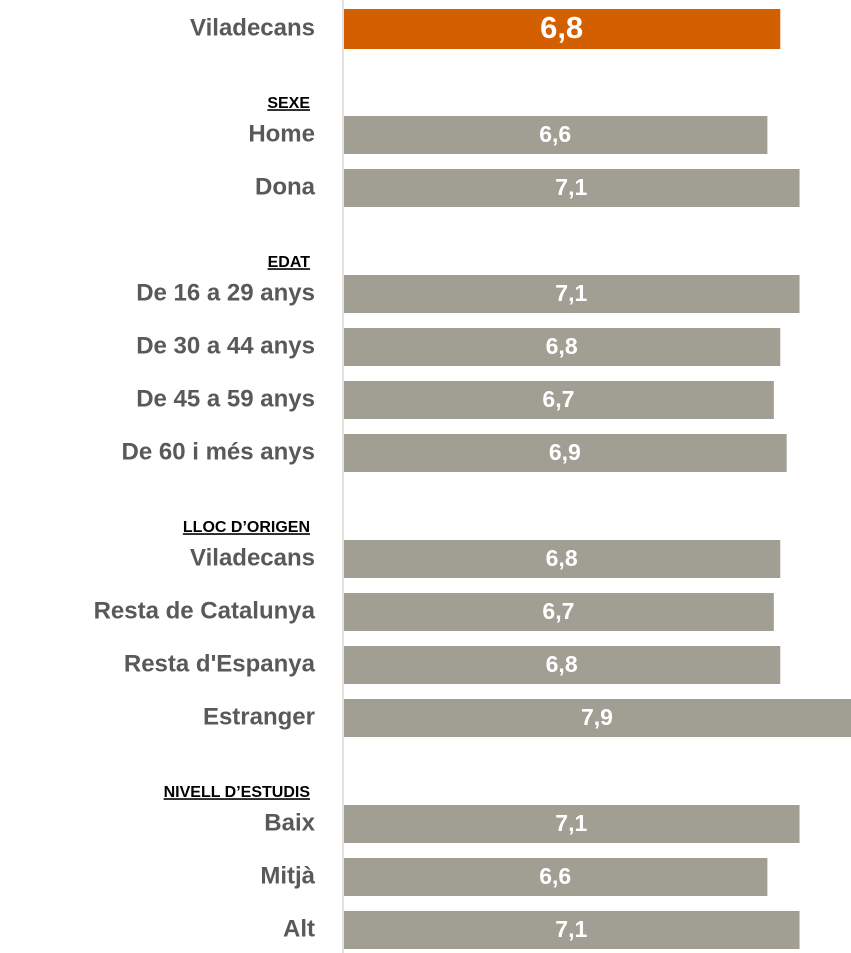  I want to click on category-label: Mitjà, so click(287, 875).